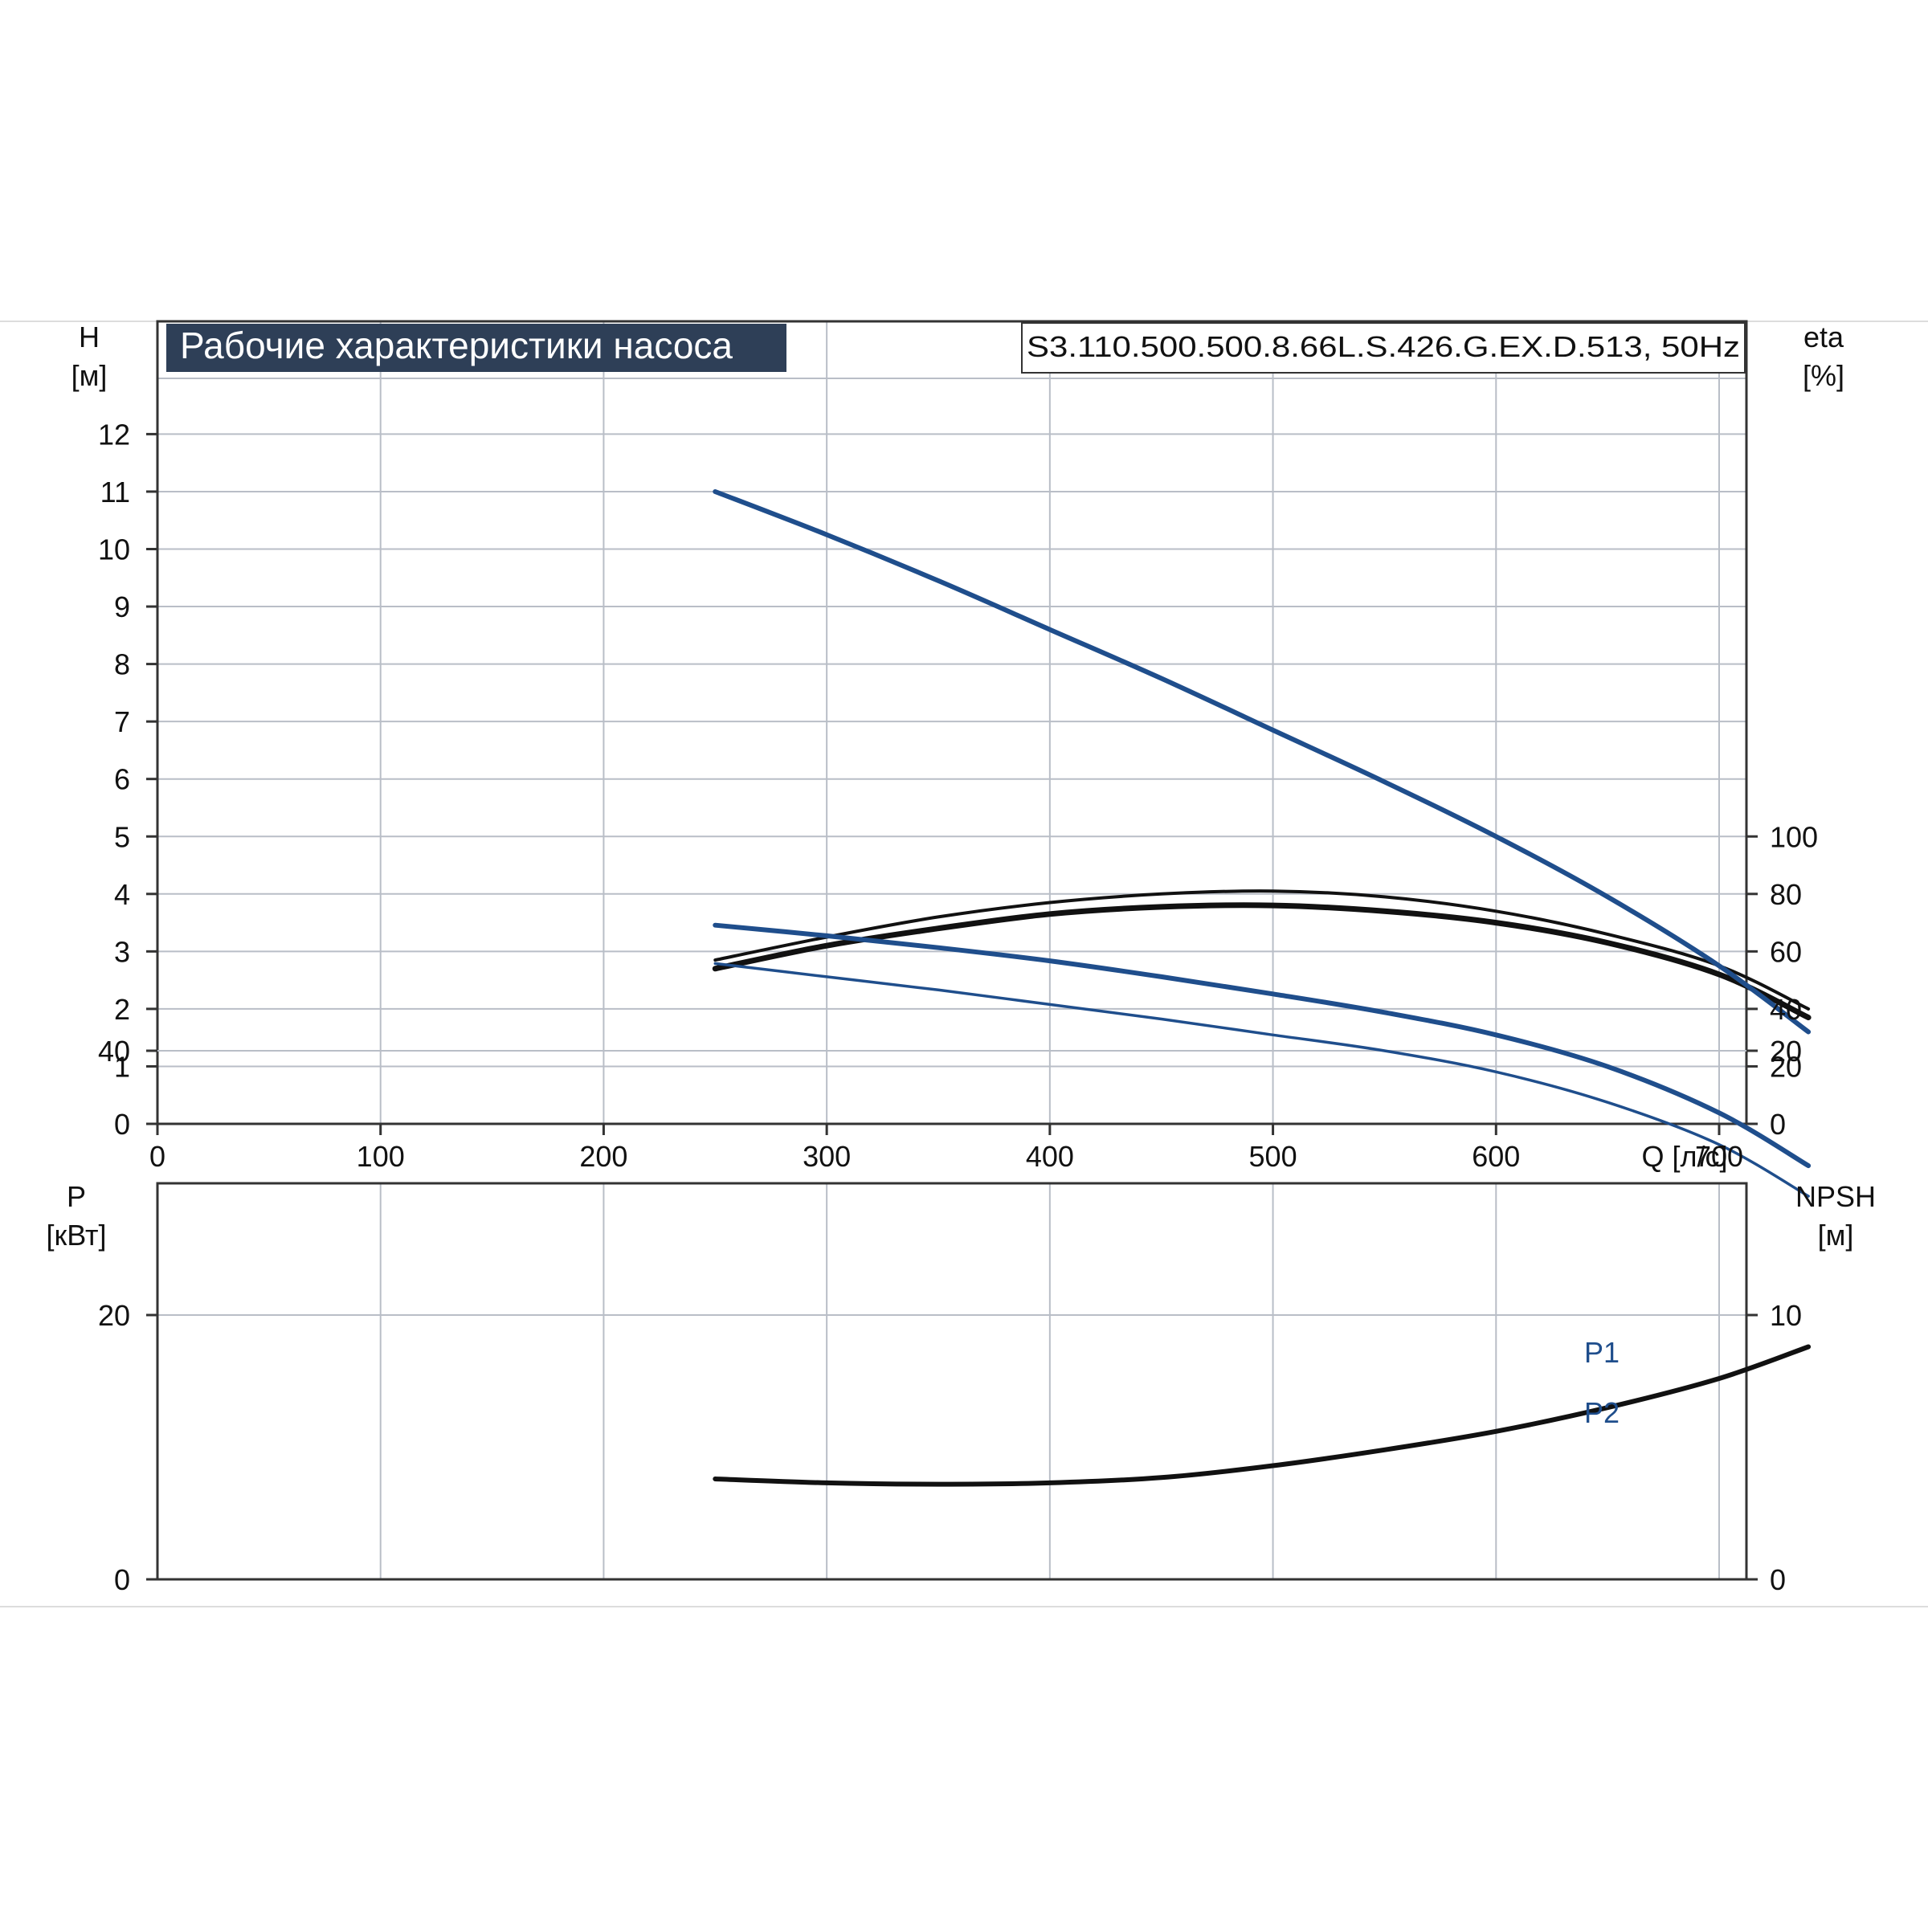  I want to click on power-tick-label: 0, so click(122, 1579).